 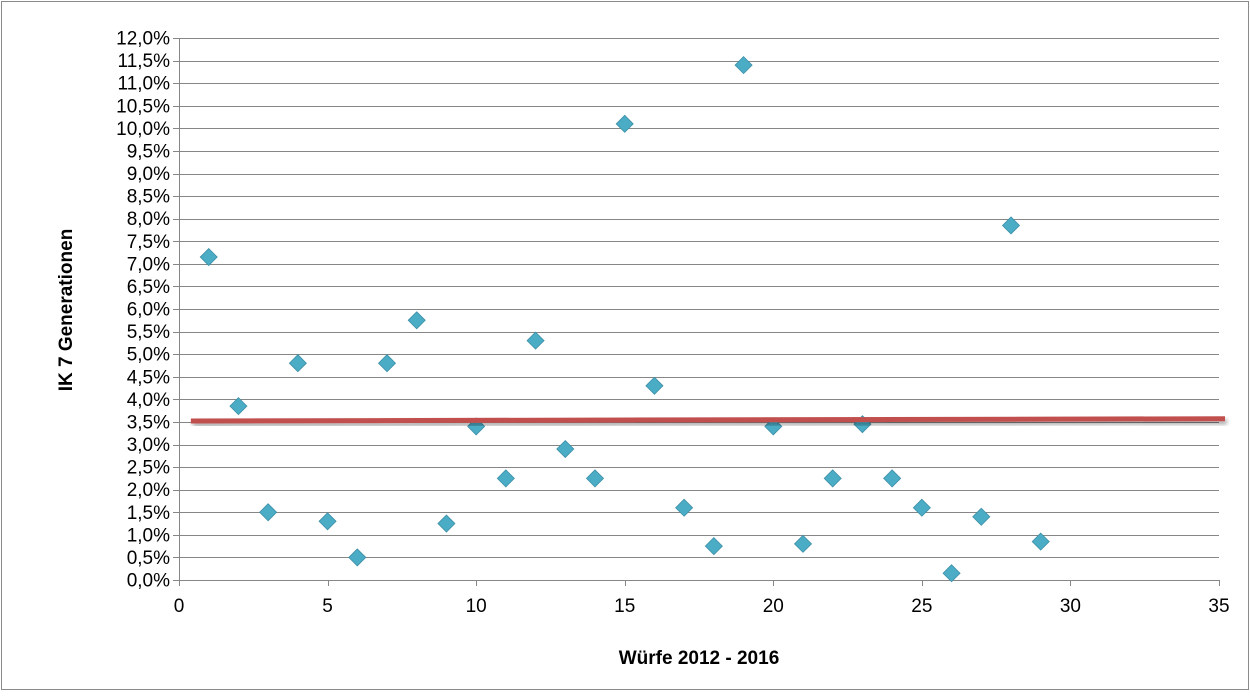 What do you see at coordinates (148, 355) in the screenshot?
I see `y-tick-label: 5,0%` at bounding box center [148, 355].